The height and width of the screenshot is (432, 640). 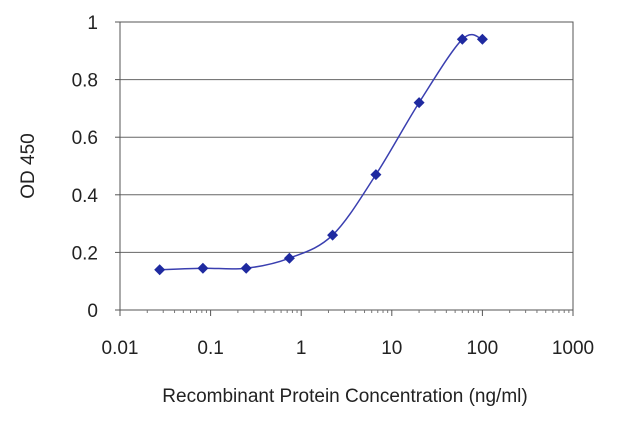 What do you see at coordinates (92, 311) in the screenshot?
I see `y-tick-label: 0` at bounding box center [92, 311].